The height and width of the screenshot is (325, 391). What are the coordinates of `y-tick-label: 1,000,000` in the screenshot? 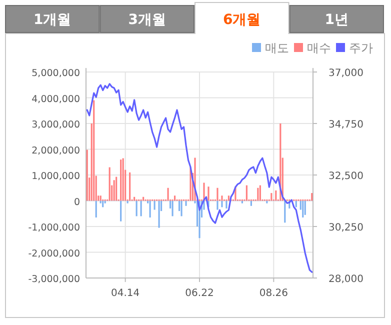 It's located at (56, 176).